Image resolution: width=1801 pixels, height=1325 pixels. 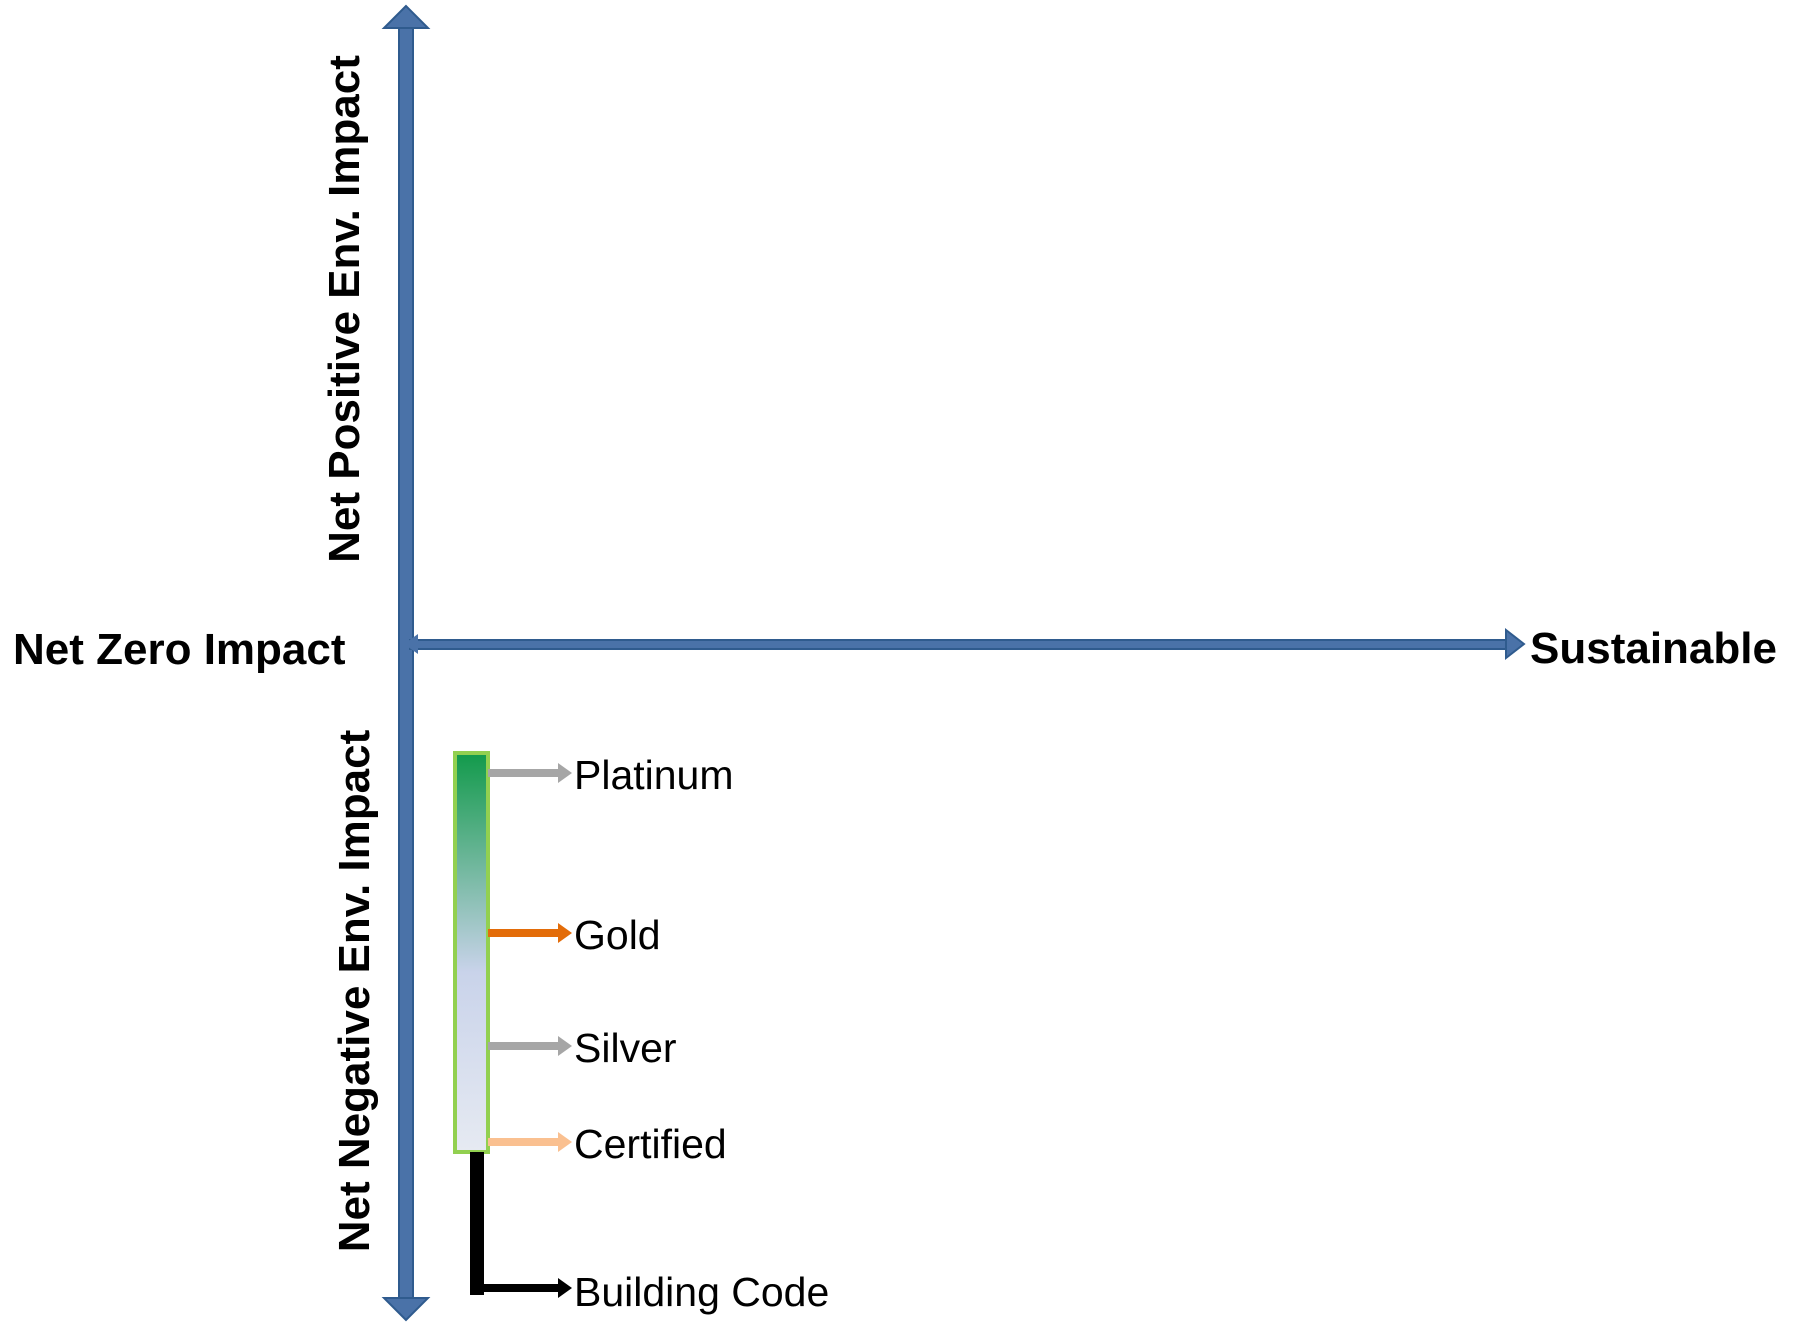 What do you see at coordinates (654, 775) in the screenshot?
I see `level-label-platinum: Platinum` at bounding box center [654, 775].